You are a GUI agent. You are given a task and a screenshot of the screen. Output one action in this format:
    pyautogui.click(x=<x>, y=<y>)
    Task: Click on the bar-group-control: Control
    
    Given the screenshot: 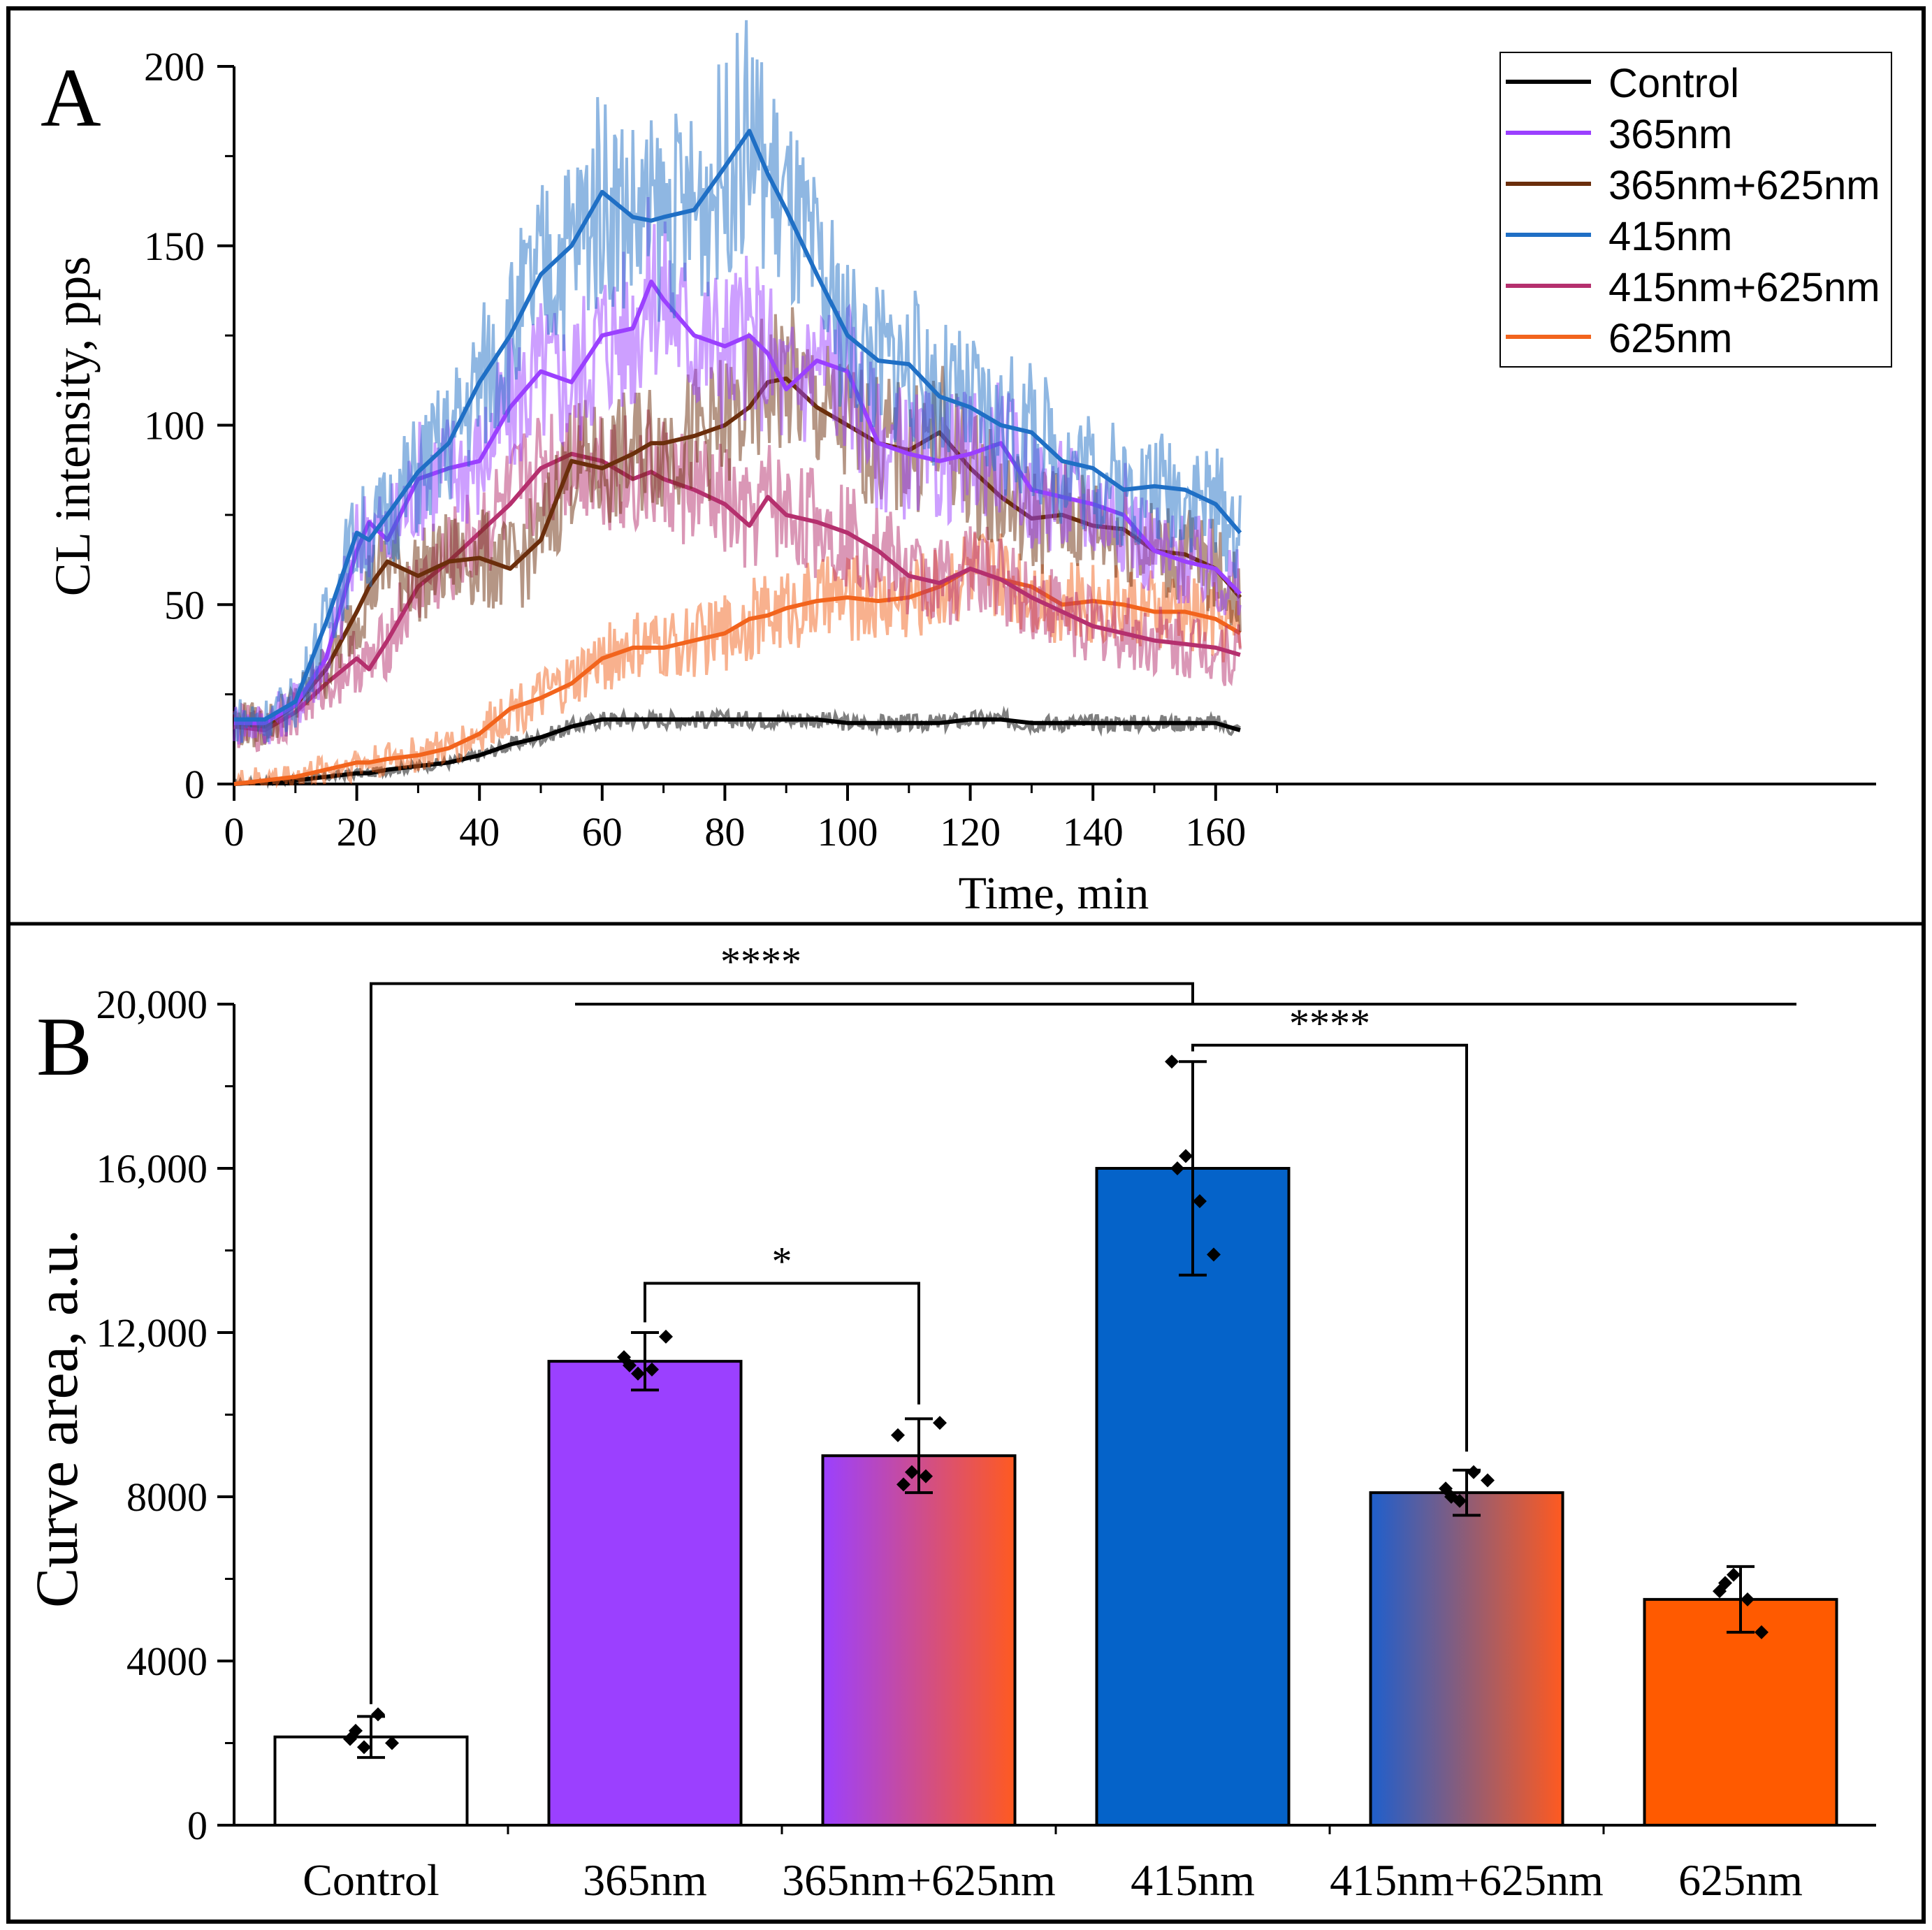 What is the action you would take?
    pyautogui.click(x=371, y=1806)
    